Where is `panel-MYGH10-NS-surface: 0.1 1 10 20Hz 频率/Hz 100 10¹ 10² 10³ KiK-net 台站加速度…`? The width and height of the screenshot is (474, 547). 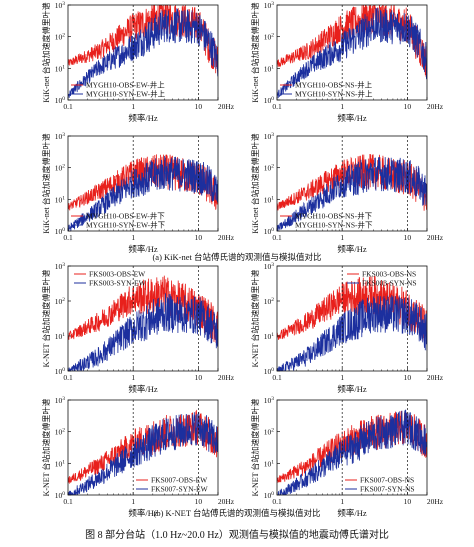
panel-MYGH10-NS-surface: 0.1 1 10 20Hz 频率/Hz 100 10¹ 10² 10³ KiK-net 台站加速度… is located at coordinates (347, 62).